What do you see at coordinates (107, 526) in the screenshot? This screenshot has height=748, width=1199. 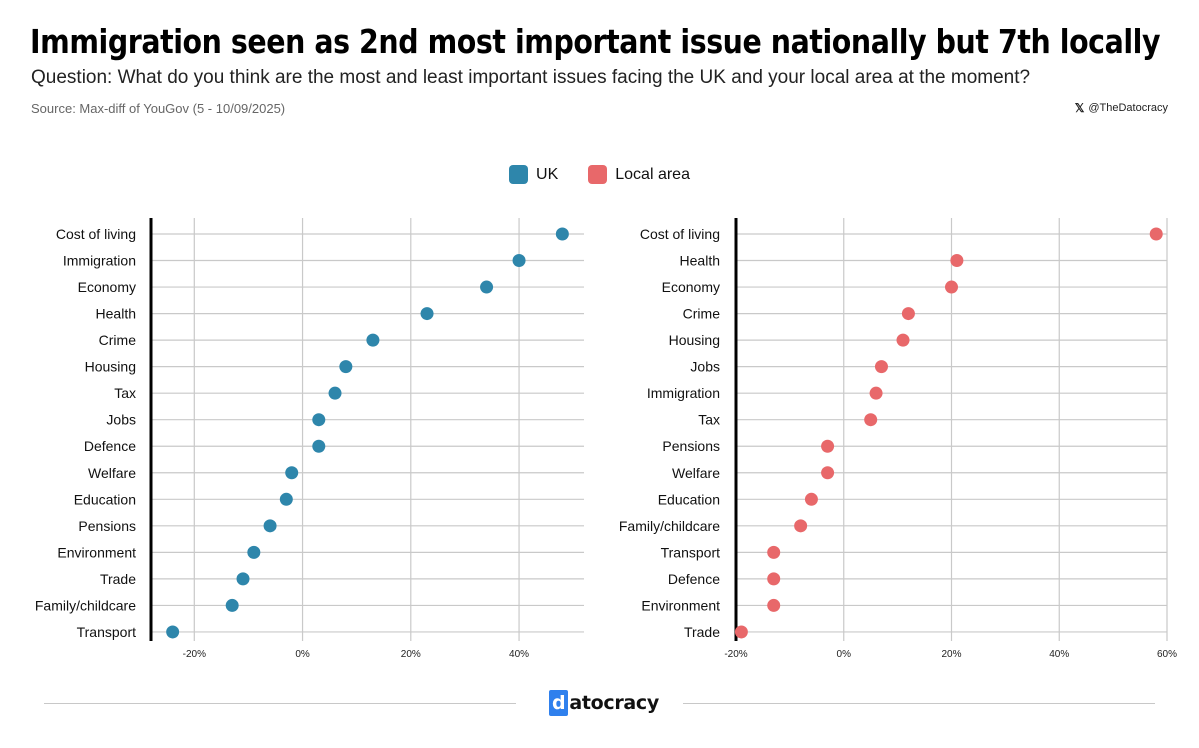 I see `uk-category-label: Pensions` at bounding box center [107, 526].